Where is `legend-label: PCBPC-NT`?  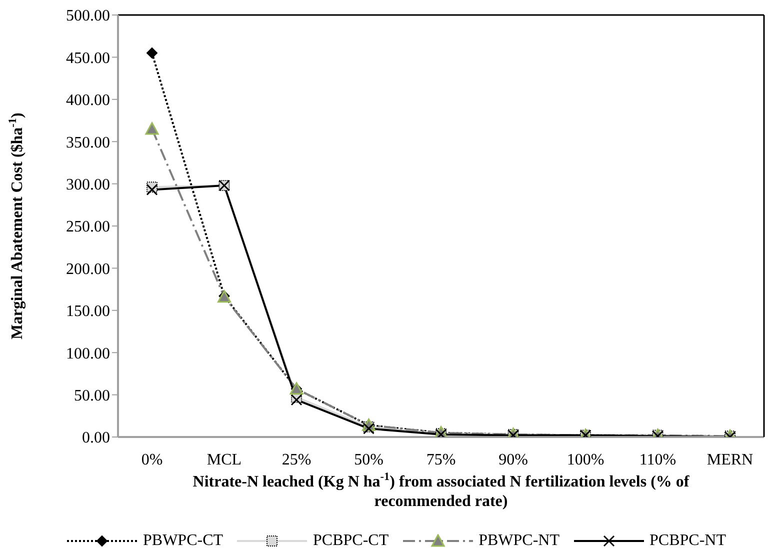 legend-label: PCBPC-NT is located at coordinates (688, 541).